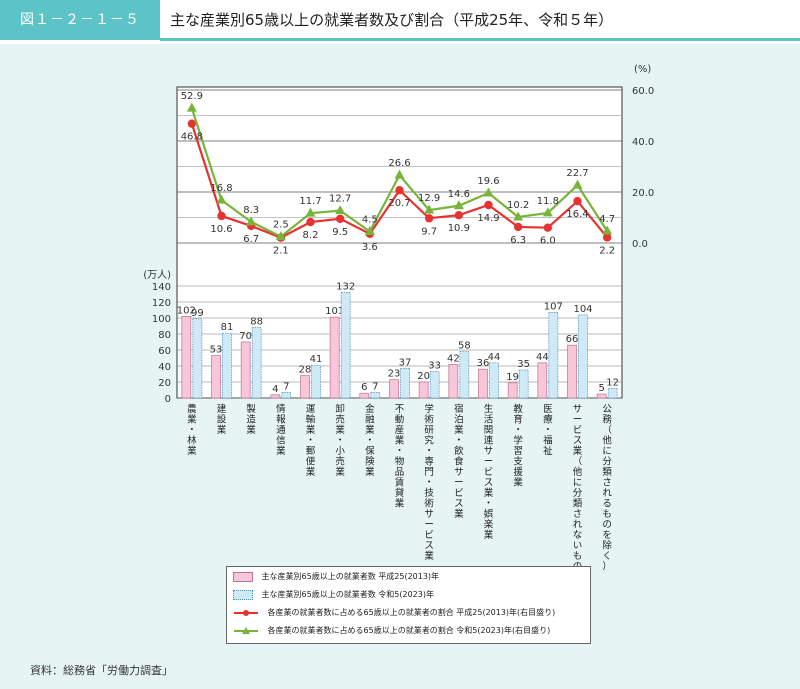 This screenshot has width=800, height=689. Describe the element at coordinates (192, 96) in the screenshot. I see `line-label-2023: 52.9` at that location.